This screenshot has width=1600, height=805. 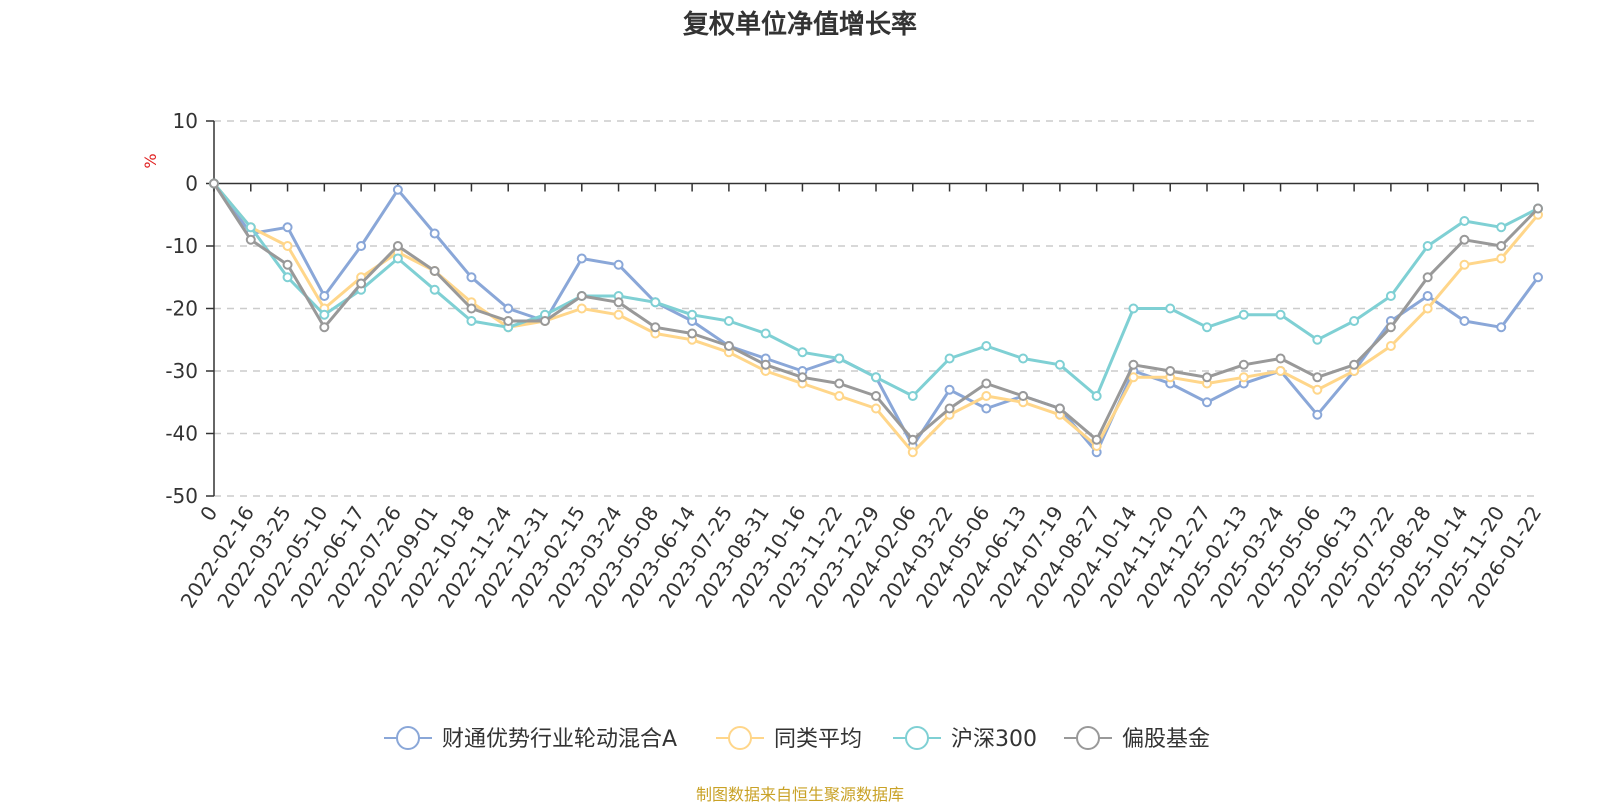 What do you see at coordinates (818, 739) in the screenshot?
I see `legend-item-label: 同类平均` at bounding box center [818, 739].